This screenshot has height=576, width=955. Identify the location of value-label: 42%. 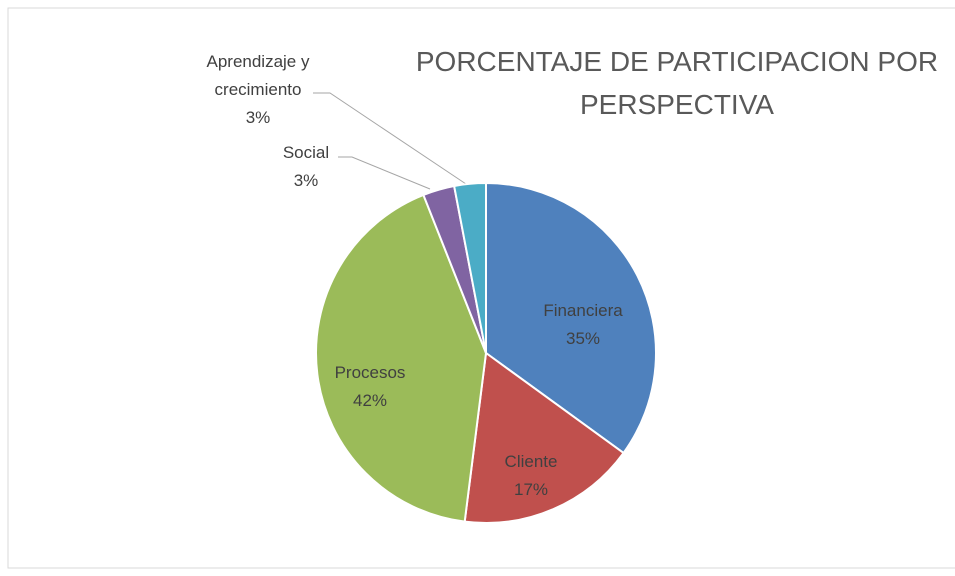
(370, 400).